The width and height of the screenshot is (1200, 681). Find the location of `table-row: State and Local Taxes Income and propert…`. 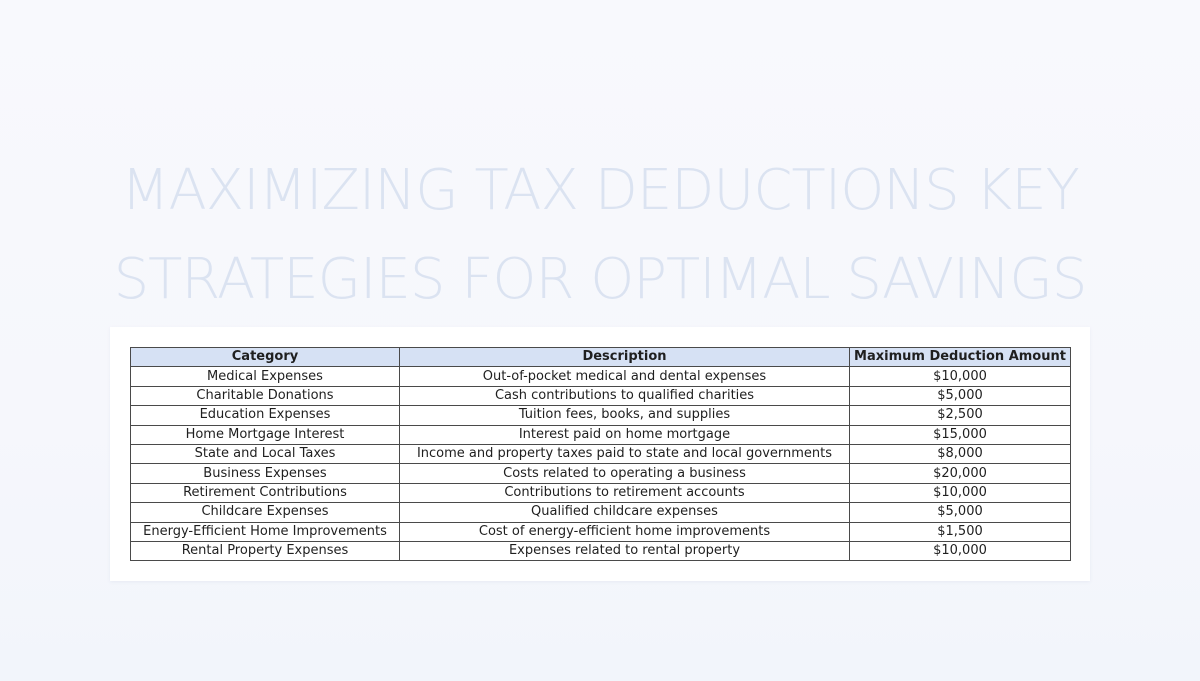

table-row: State and Local Taxes Income and propert… is located at coordinates (600, 454).